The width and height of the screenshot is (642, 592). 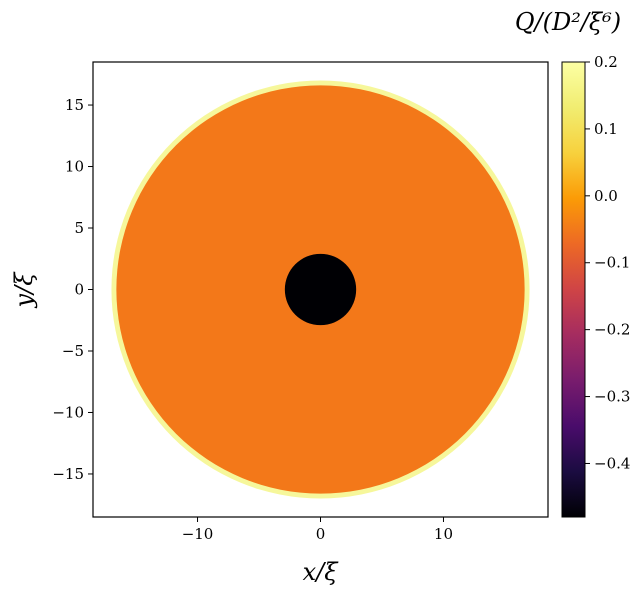 I want to click on y-tick-label: −15, so click(x=68, y=474).